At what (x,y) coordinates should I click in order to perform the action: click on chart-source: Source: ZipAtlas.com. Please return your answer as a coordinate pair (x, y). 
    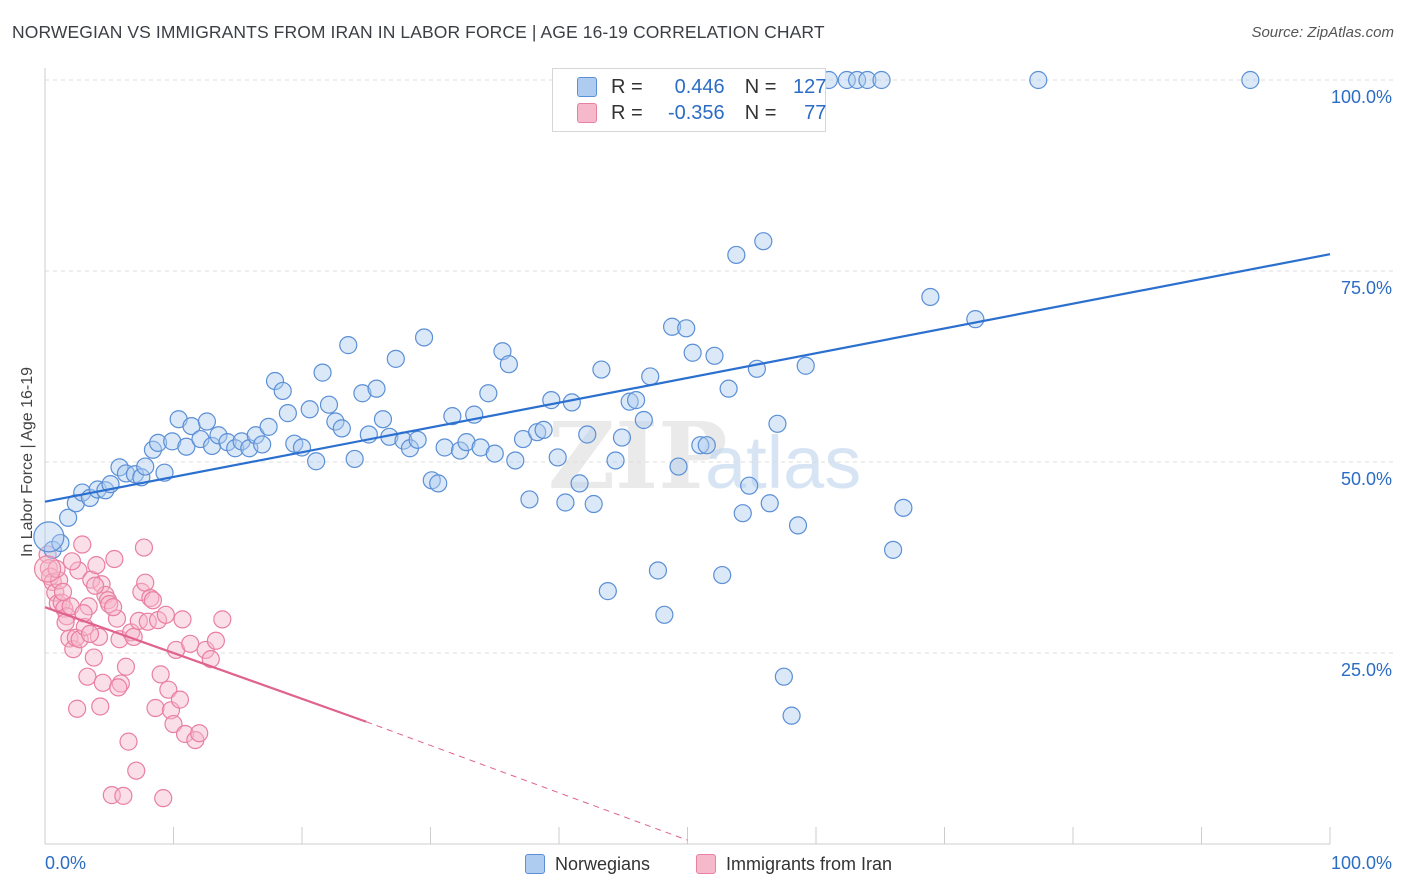
    Looking at the image, I should click on (1322, 32).